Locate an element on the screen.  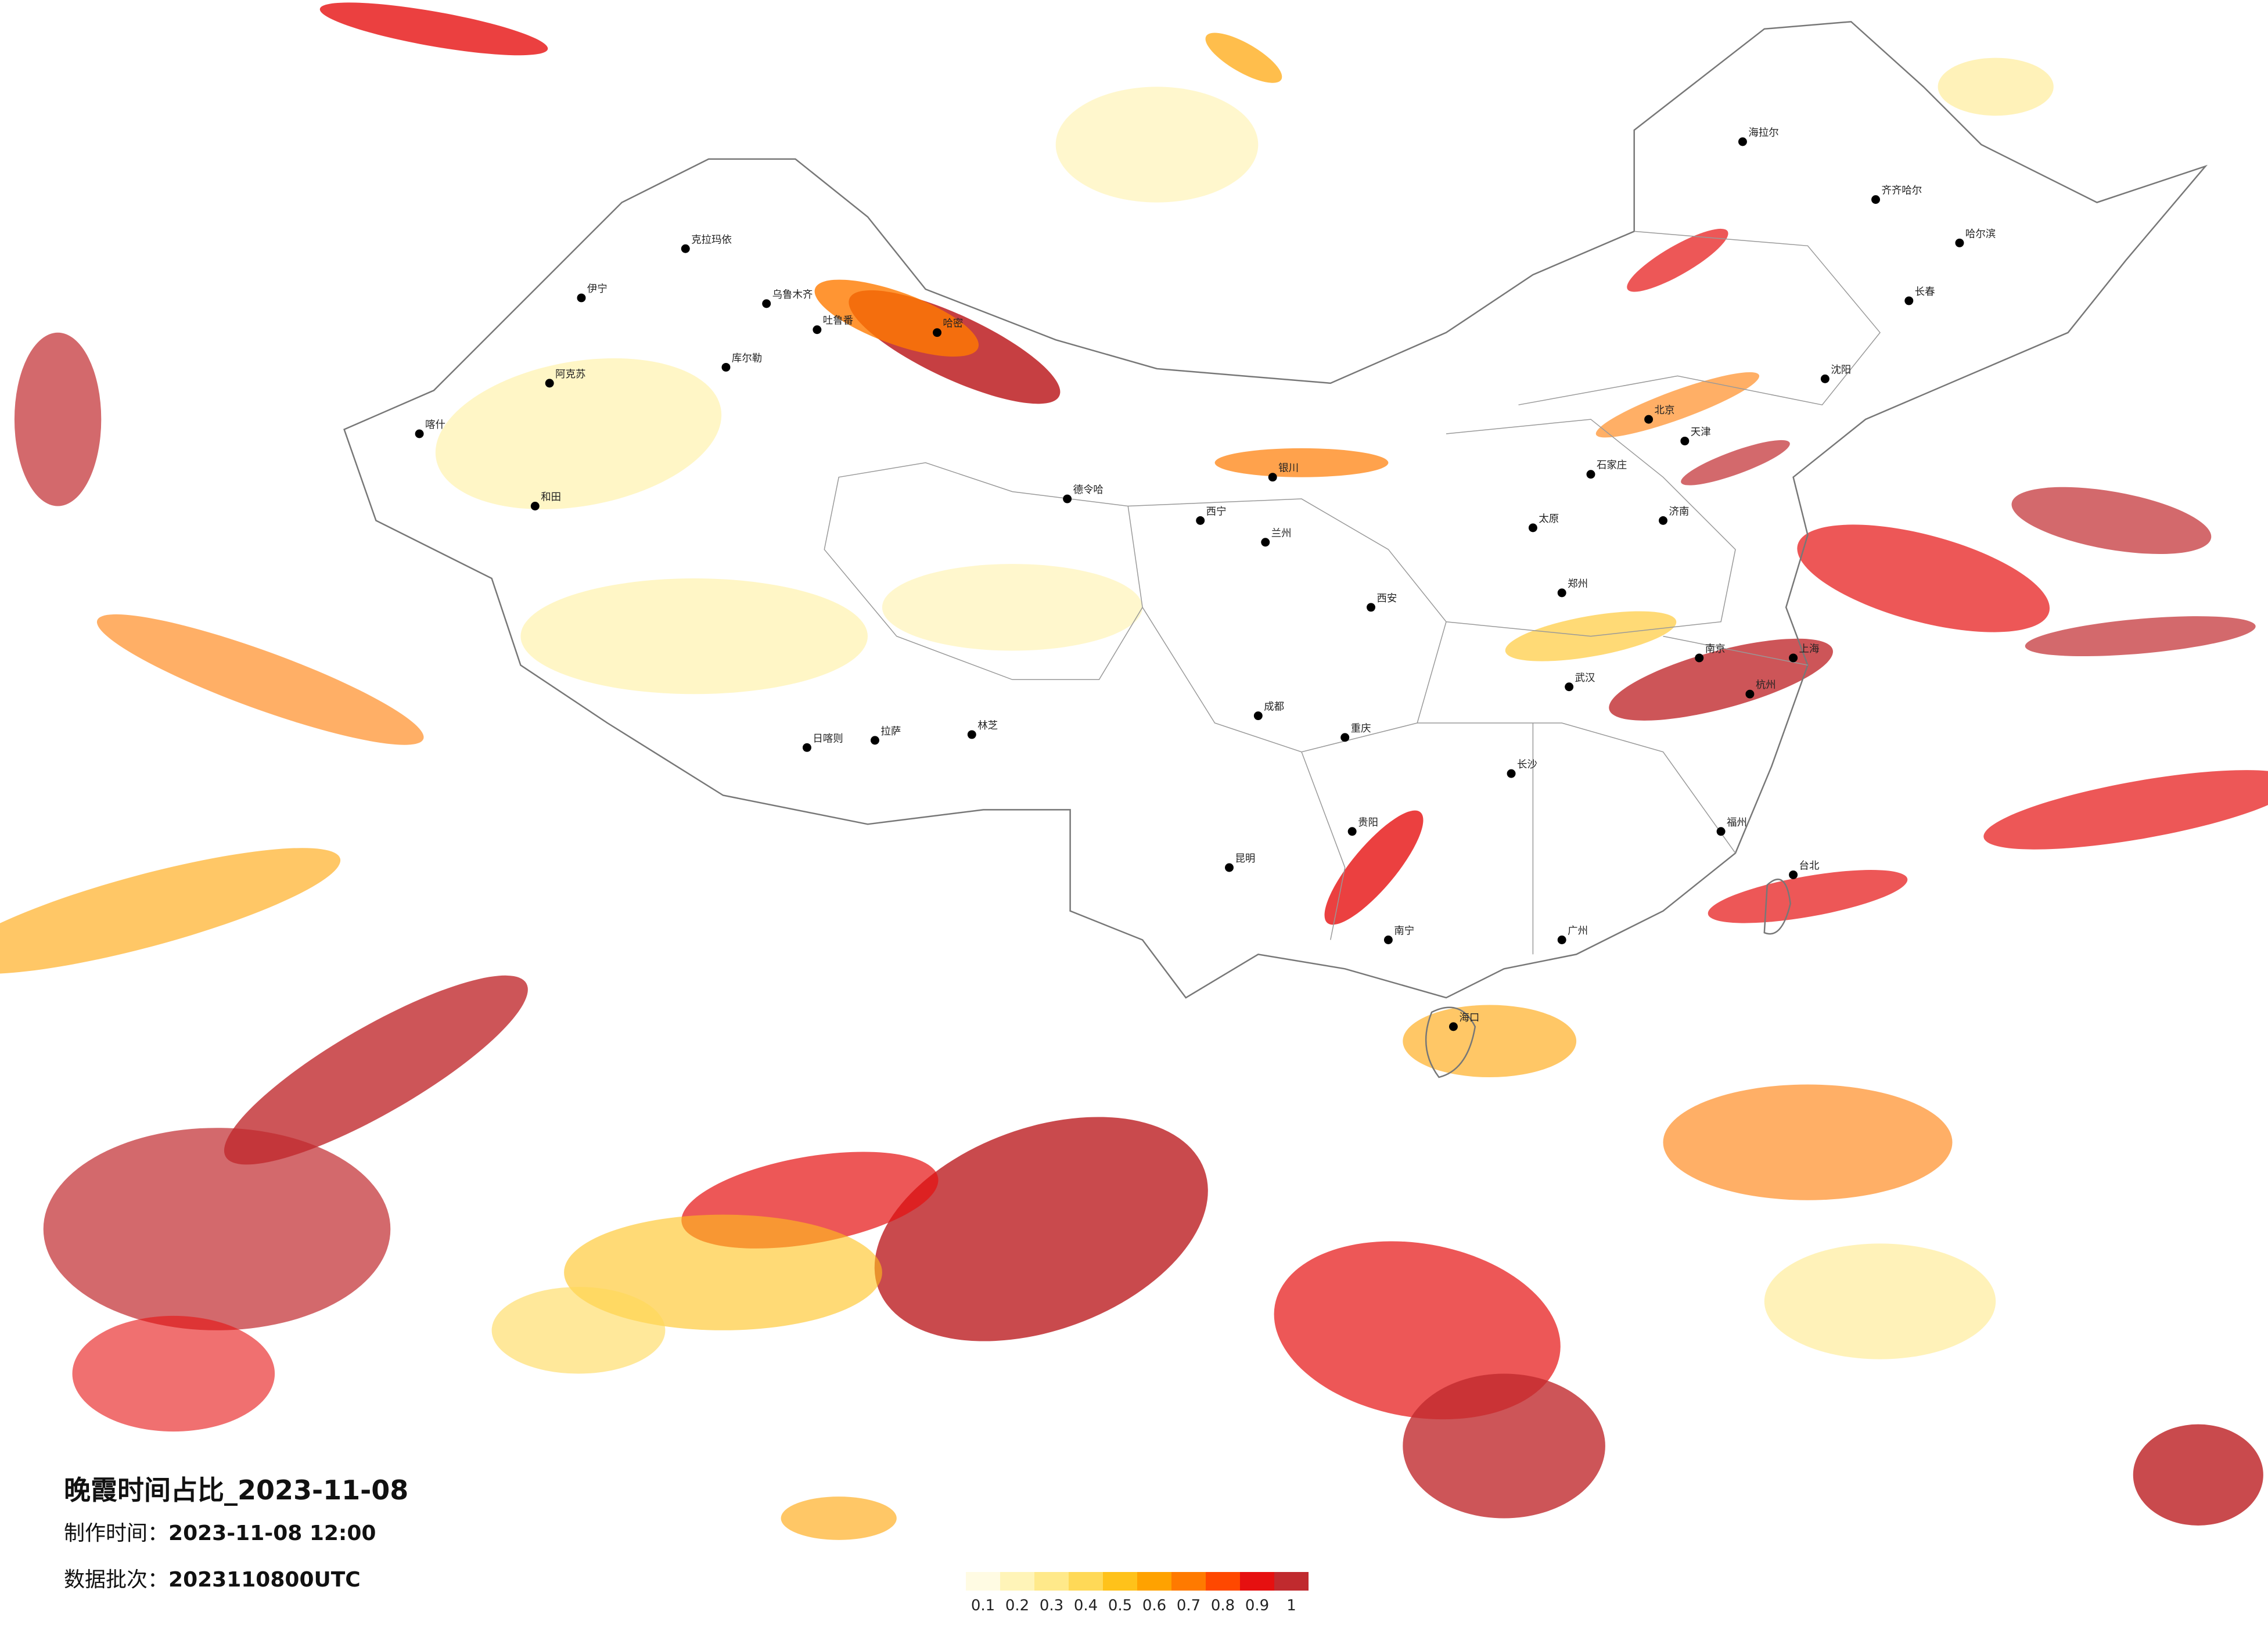
info-value: 2023-11-08 12:00 is located at coordinates (272, 1533).